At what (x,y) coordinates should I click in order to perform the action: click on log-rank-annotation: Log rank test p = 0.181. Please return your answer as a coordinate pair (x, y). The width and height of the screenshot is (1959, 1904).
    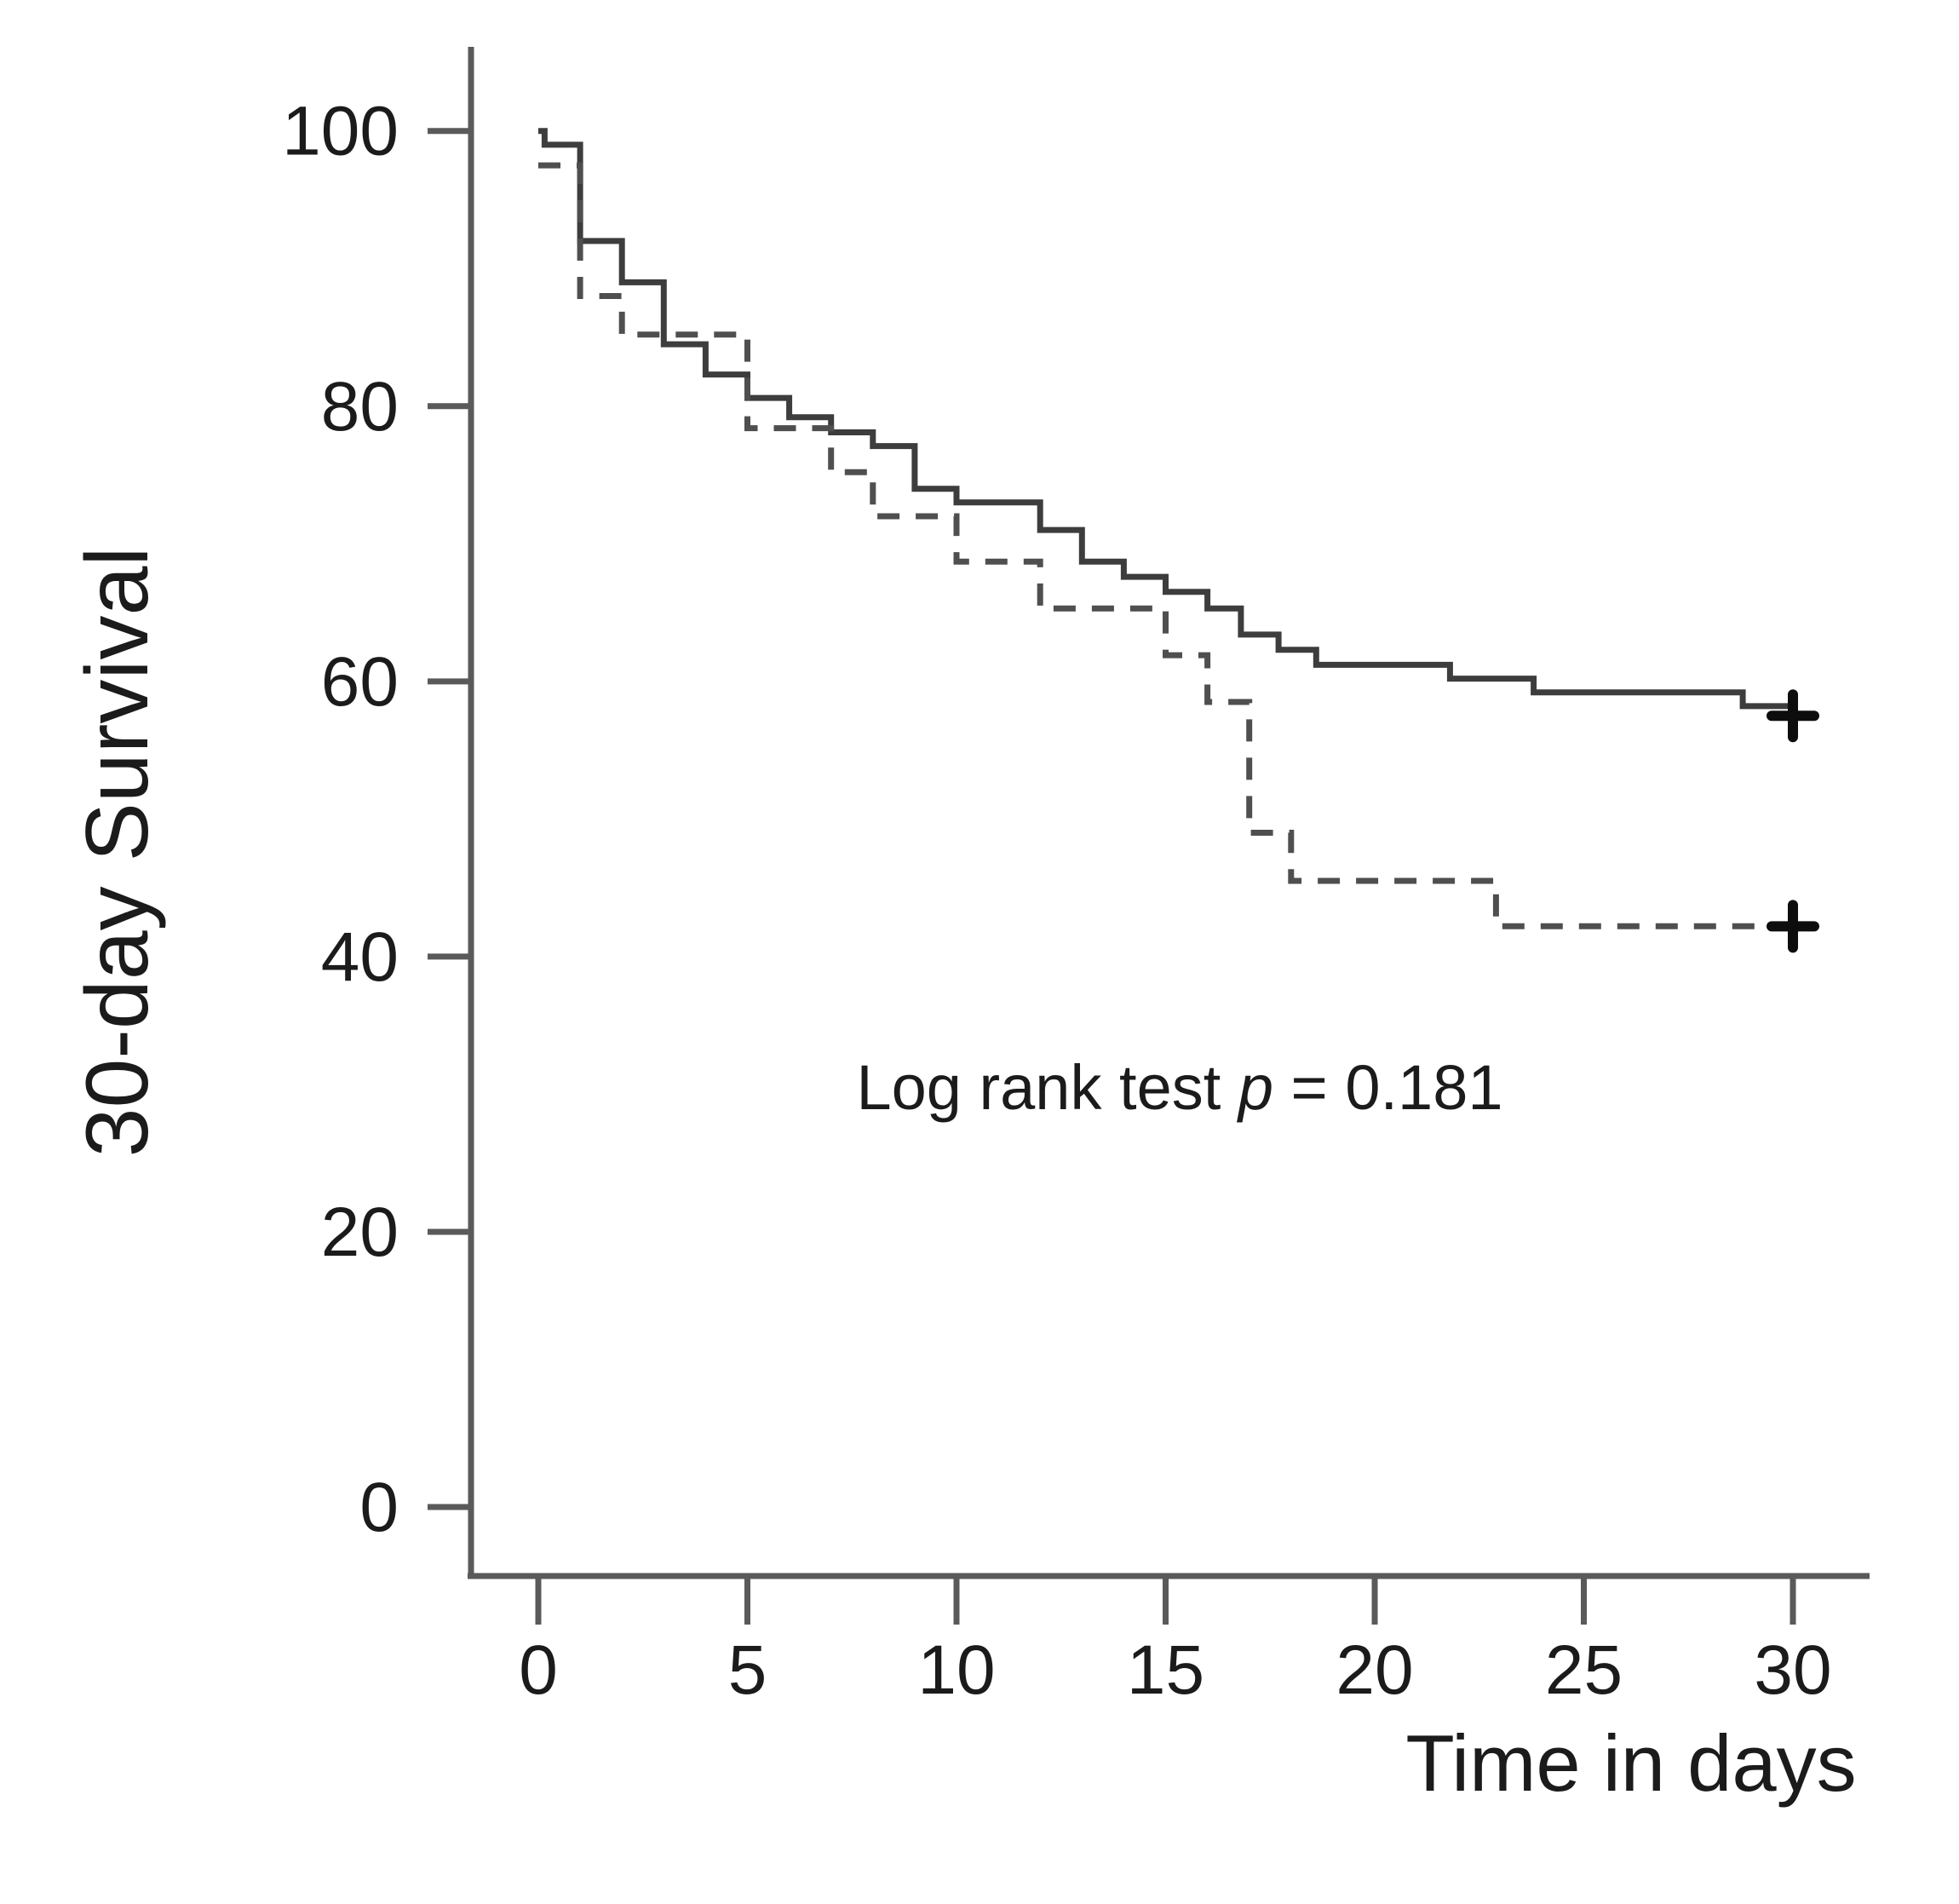
    Looking at the image, I should click on (1180, 1088).